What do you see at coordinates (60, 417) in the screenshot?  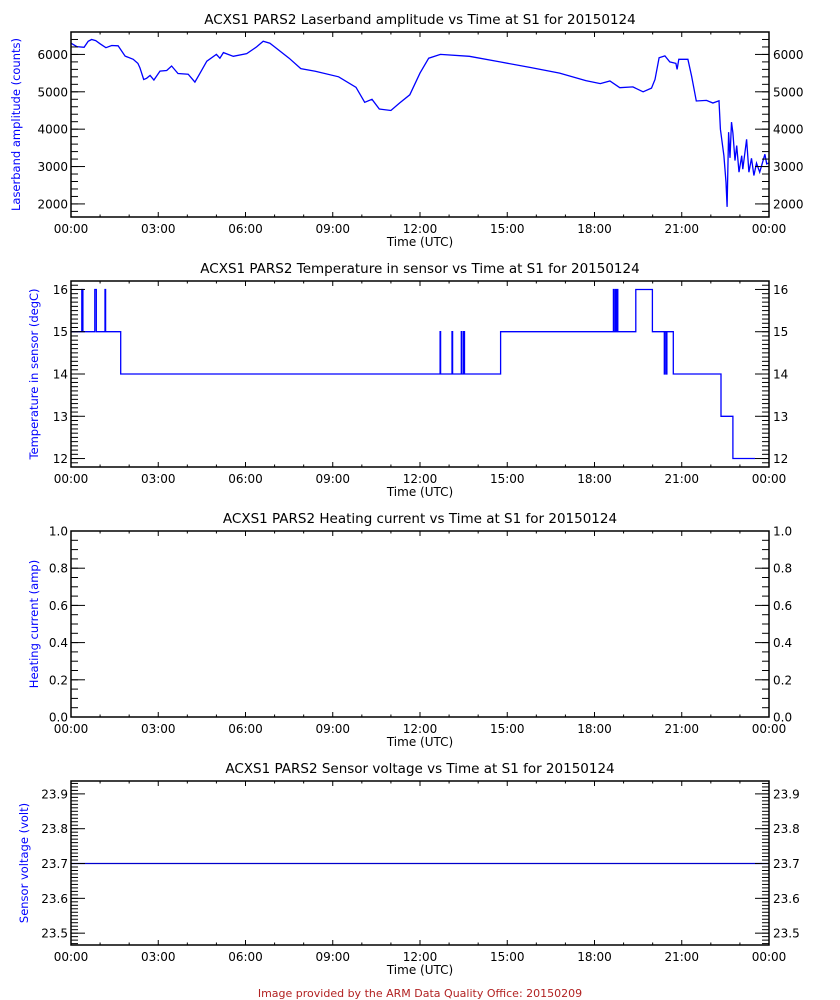 I see `y-tick-label-left: 13` at bounding box center [60, 417].